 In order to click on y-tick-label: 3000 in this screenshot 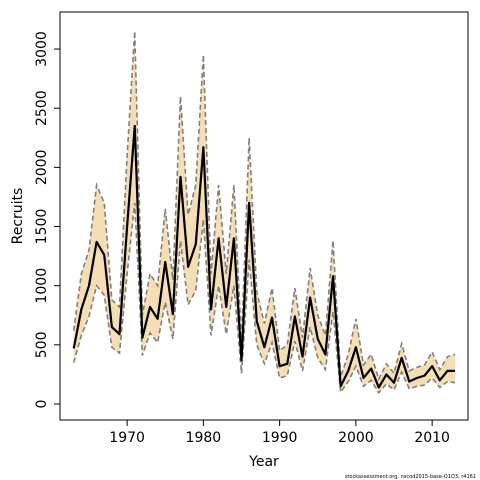, I will do `click(42, 49)`.